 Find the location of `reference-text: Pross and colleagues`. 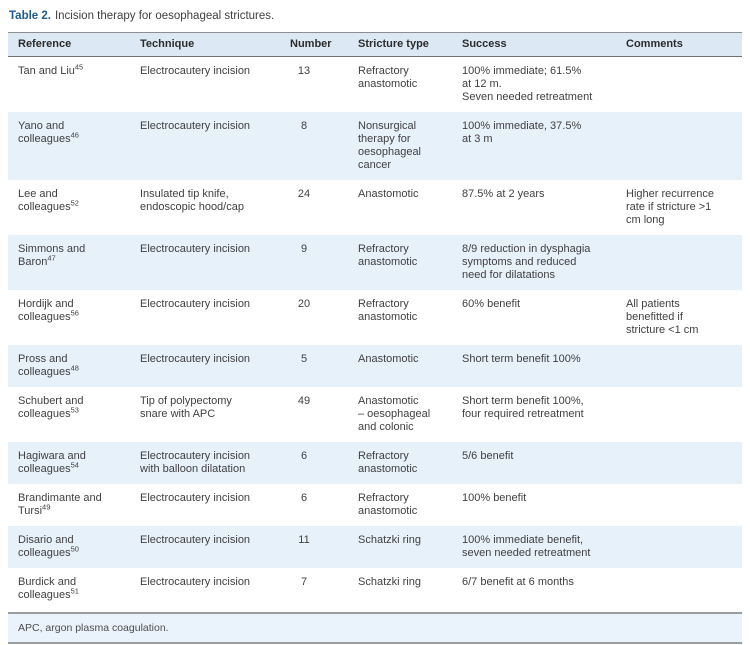

reference-text: Pross and colleagues is located at coordinates (44, 365).